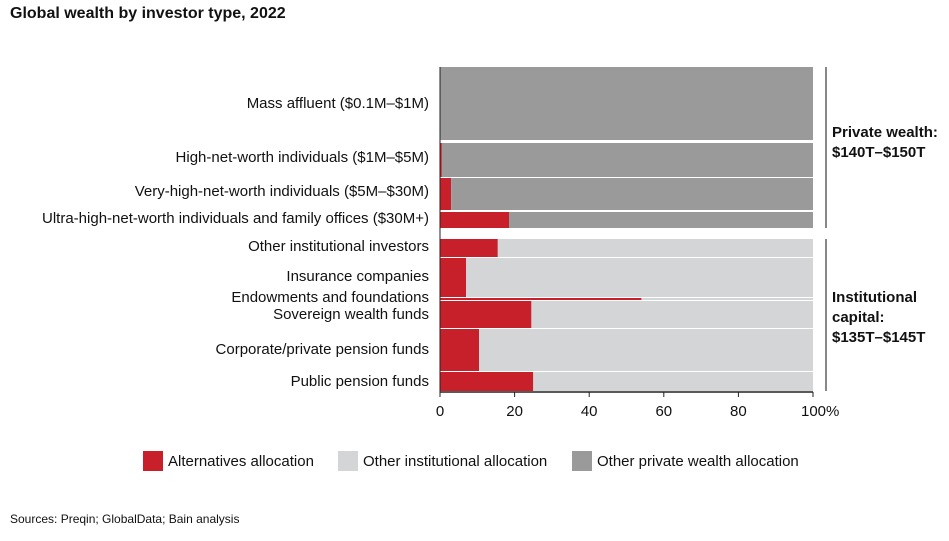  What do you see at coordinates (514, 411) in the screenshot?
I see `x-tick-label: 20` at bounding box center [514, 411].